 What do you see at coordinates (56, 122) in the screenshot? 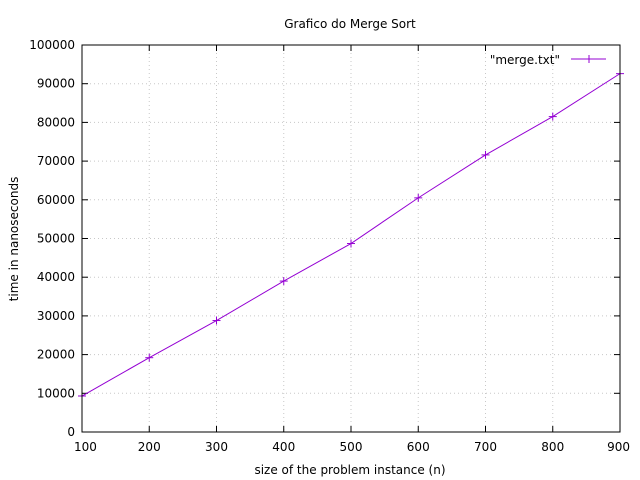
I see `y-tick-label: 80000` at bounding box center [56, 122].